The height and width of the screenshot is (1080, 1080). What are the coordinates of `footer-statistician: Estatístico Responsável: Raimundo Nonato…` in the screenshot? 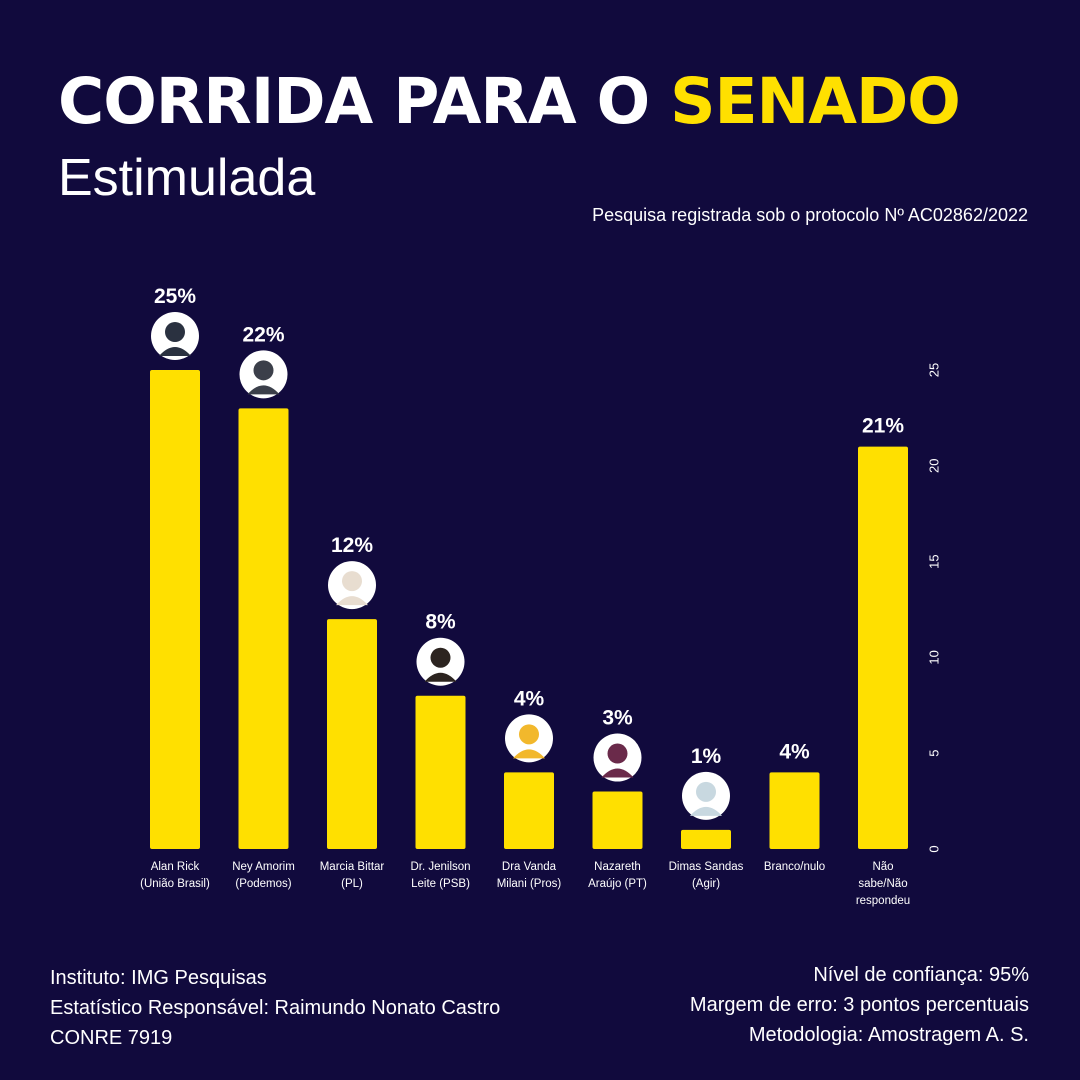 It's located at (275, 1008).